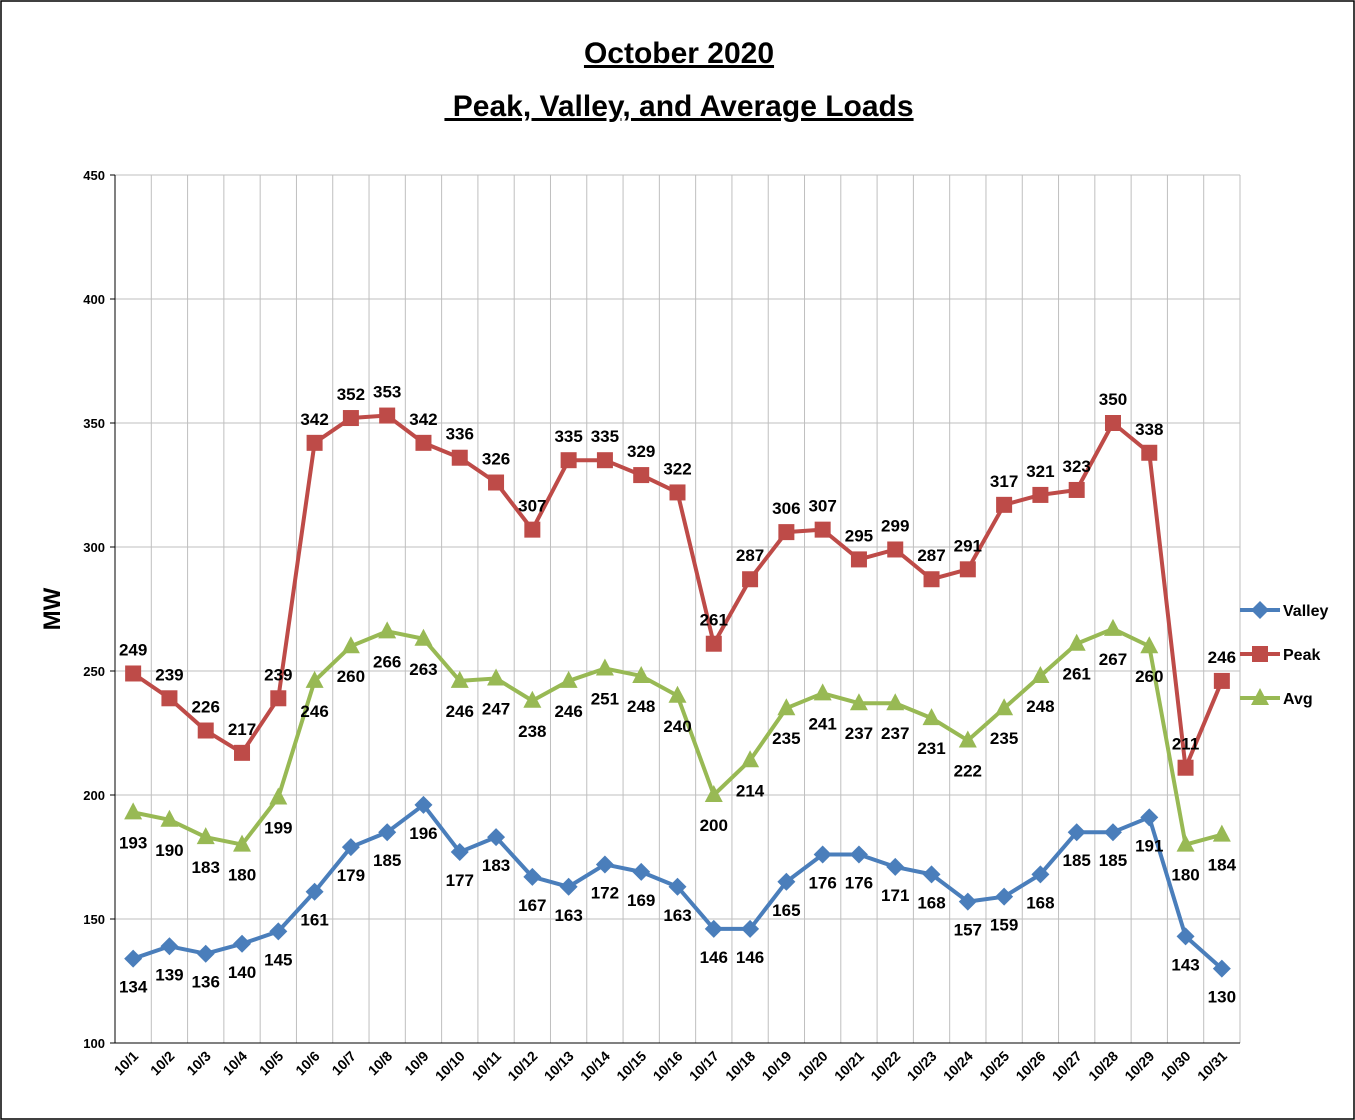  Describe the element at coordinates (460, 434) in the screenshot. I see `data-label: 336` at that location.